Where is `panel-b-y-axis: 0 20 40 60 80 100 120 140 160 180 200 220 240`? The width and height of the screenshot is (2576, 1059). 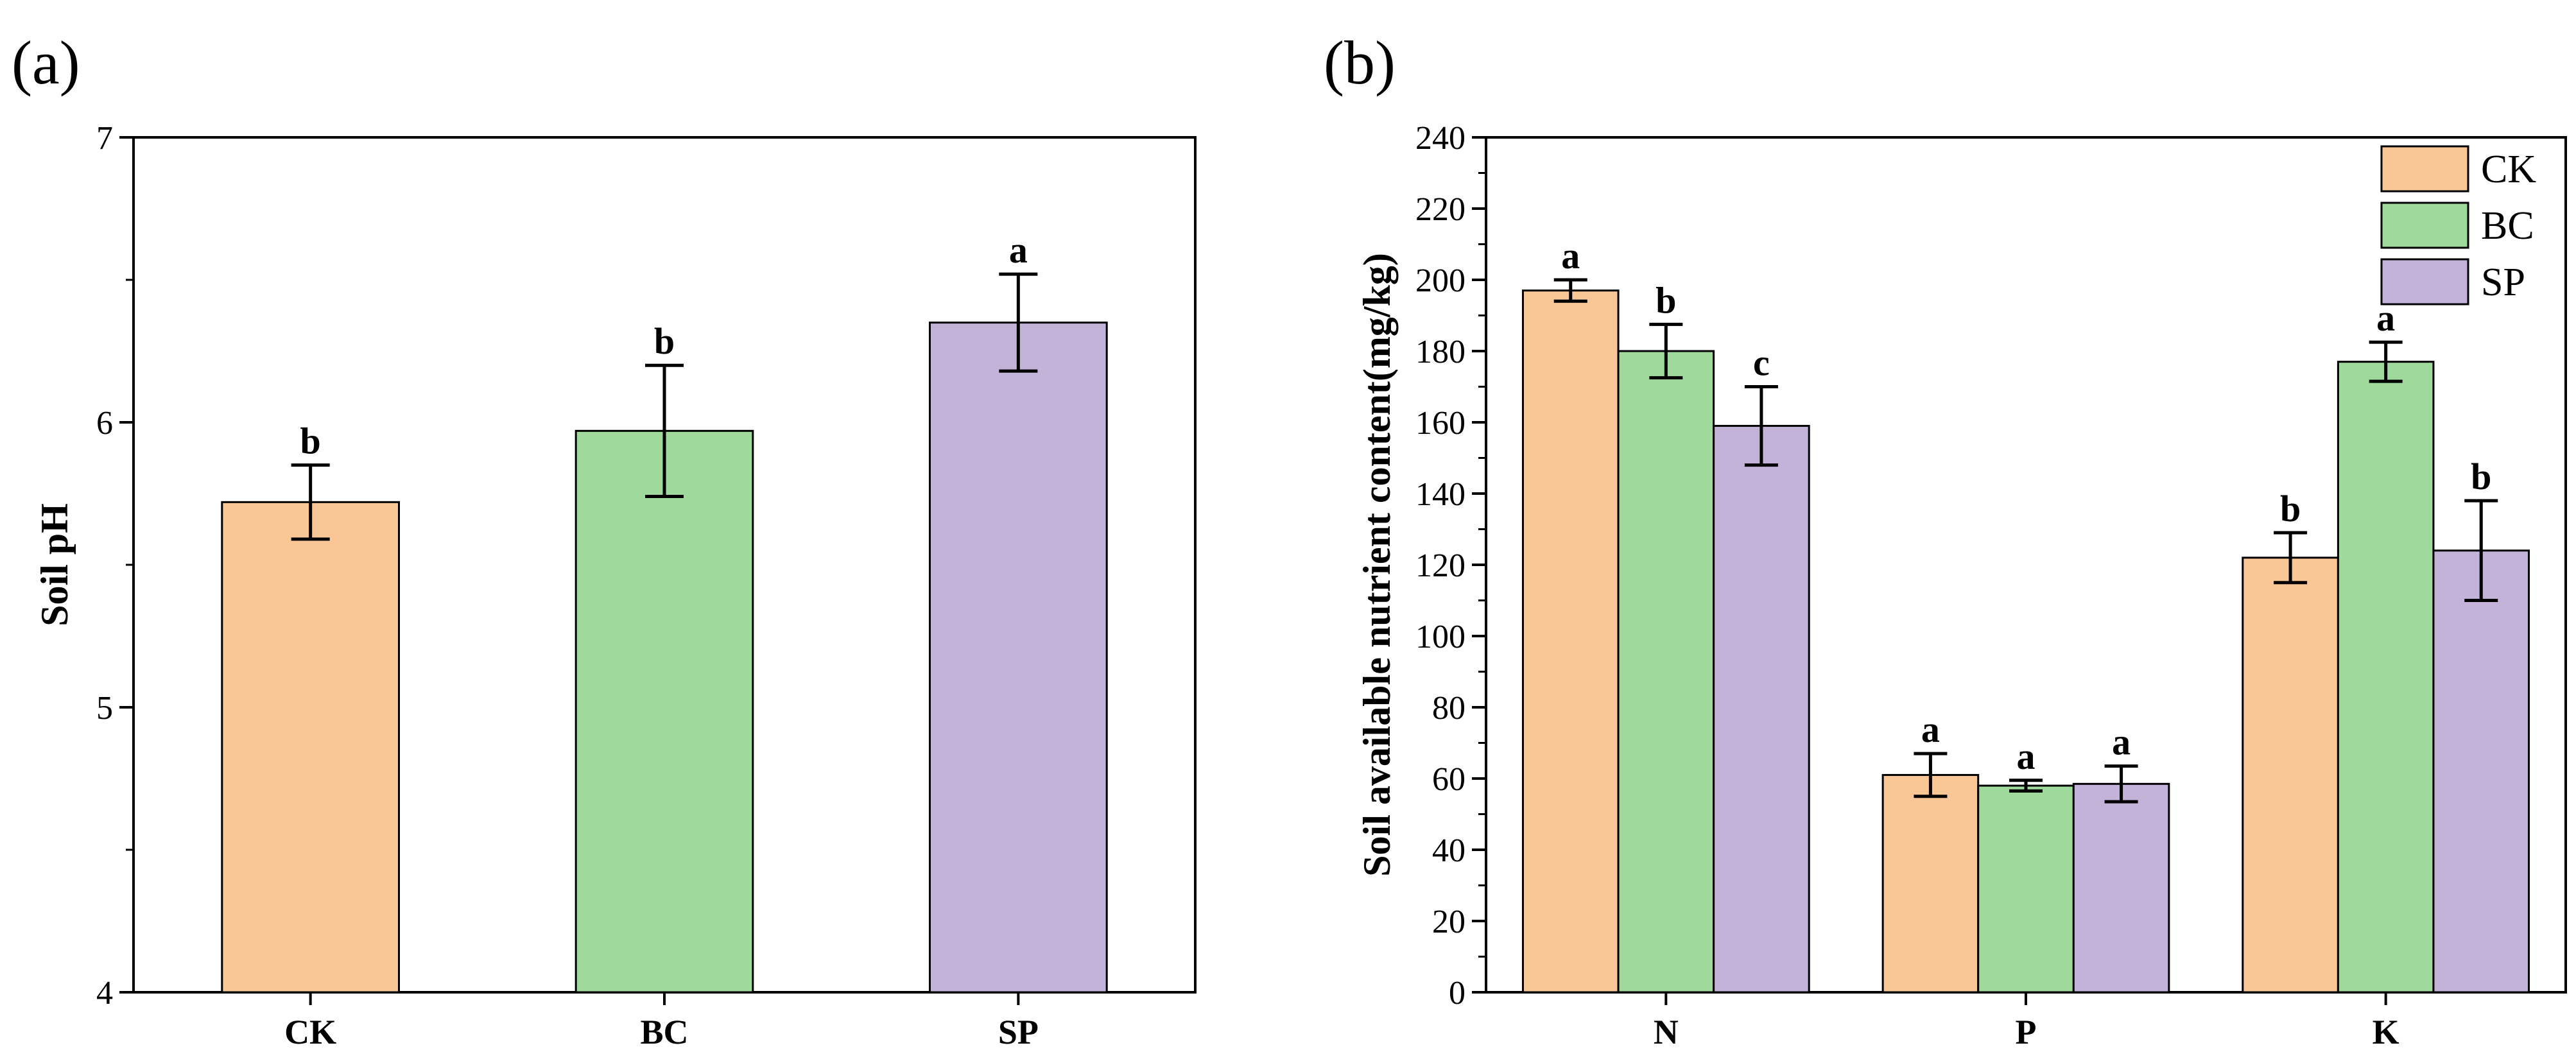 panel-b-y-axis: 0 20 40 60 80 100 120 140 160 180 200 220 240 is located at coordinates (1450, 566).